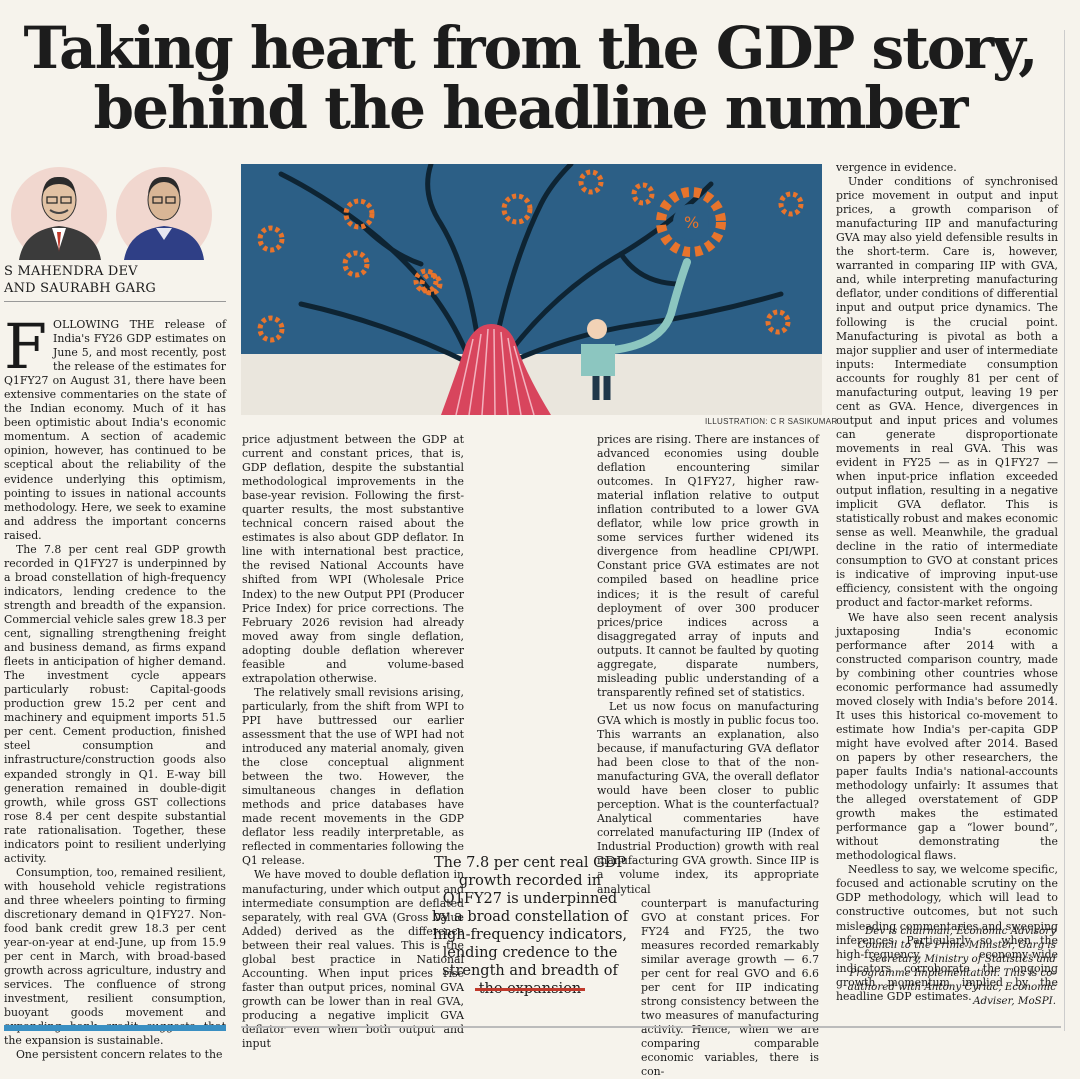 This screenshot has height=1079, width=1080. I want to click on page-edge, so click(1070, 530).